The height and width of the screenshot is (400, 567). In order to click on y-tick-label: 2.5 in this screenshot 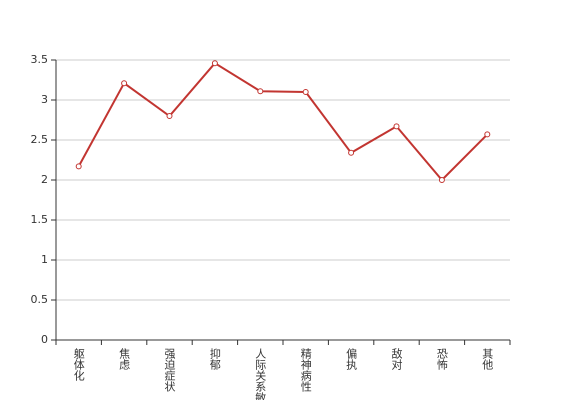, I will do `click(40, 139)`.